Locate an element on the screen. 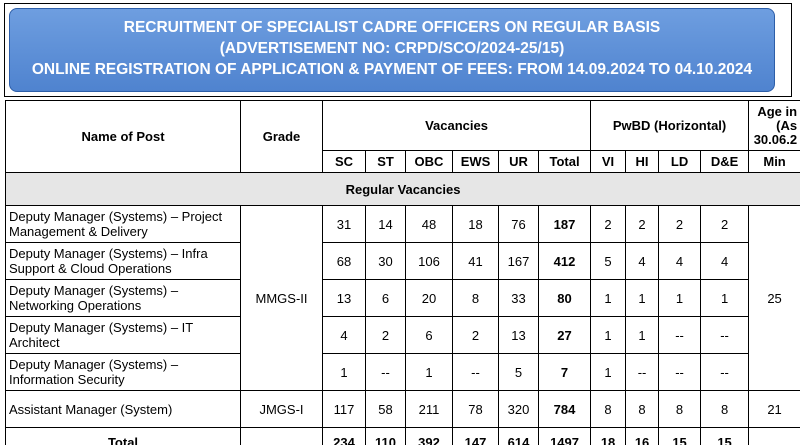 This screenshot has height=445, width=800. value-cell: 211 is located at coordinates (429, 409).